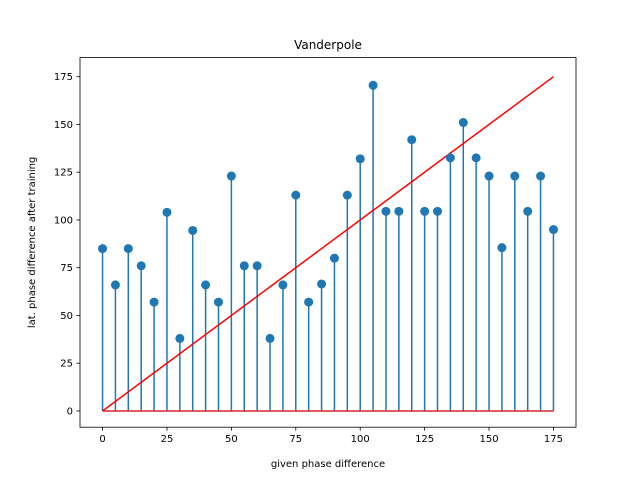 The width and height of the screenshot is (640, 480). Describe the element at coordinates (328, 464) in the screenshot. I see `x-axis-label: given phase difference` at that location.